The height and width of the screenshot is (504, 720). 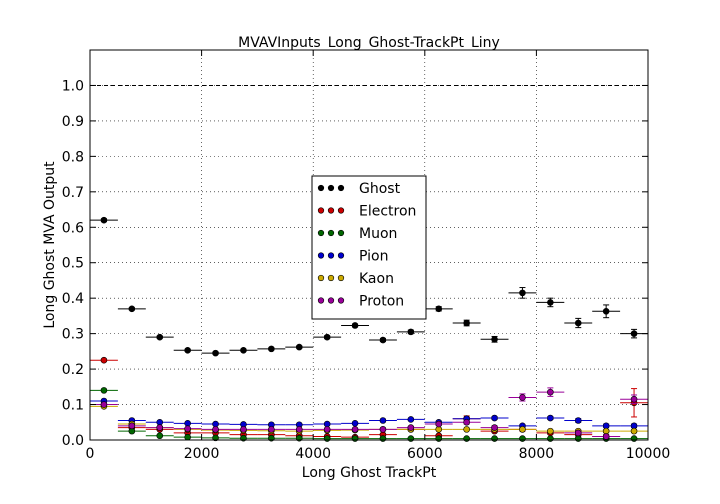 I want to click on legend: Ghost Electron Muon Pion Kaon Proton, so click(x=369, y=247).